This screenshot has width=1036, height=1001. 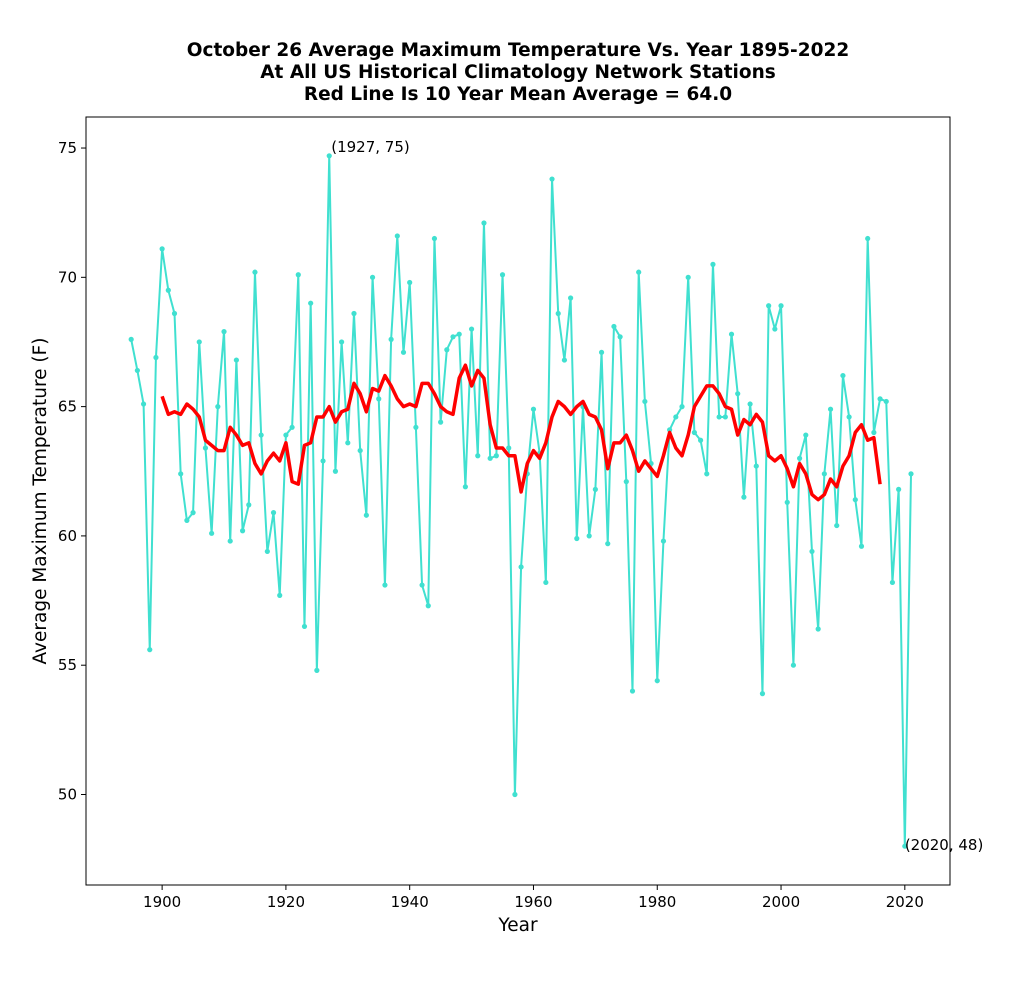 I want to click on ten-year-mean-line, so click(x=521, y=432).